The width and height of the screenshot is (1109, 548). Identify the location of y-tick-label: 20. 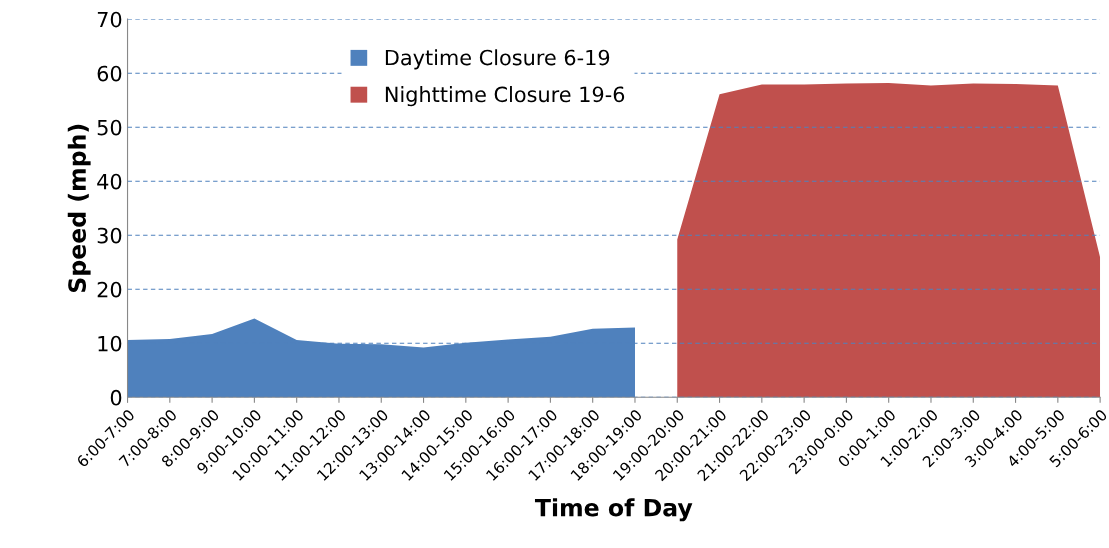
(109, 289).